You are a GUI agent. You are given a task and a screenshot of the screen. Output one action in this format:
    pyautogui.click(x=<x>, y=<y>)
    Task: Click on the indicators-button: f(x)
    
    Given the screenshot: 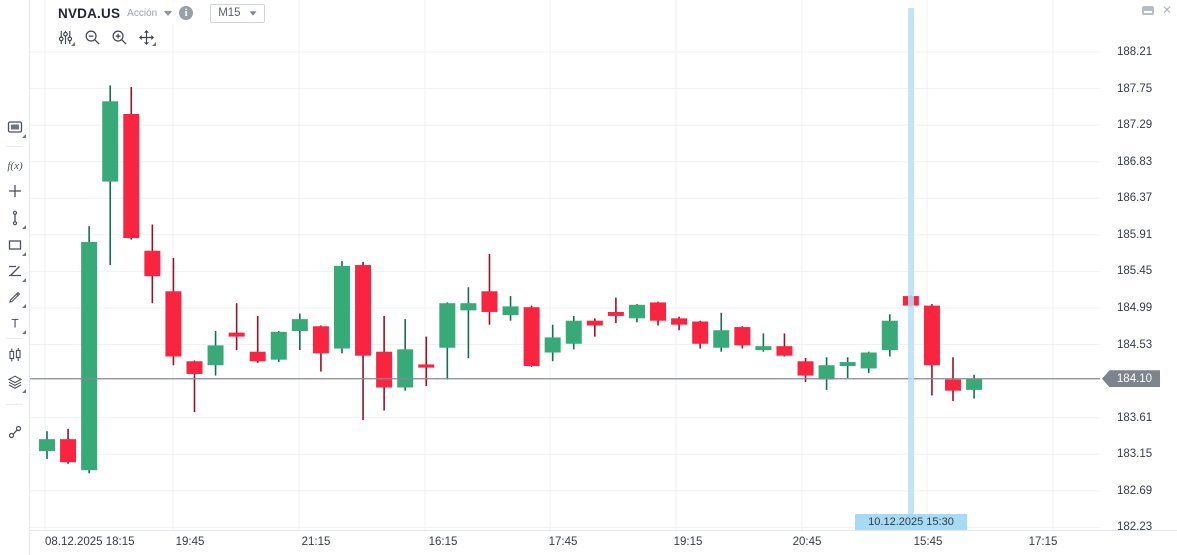 What is the action you would take?
    pyautogui.click(x=15, y=165)
    